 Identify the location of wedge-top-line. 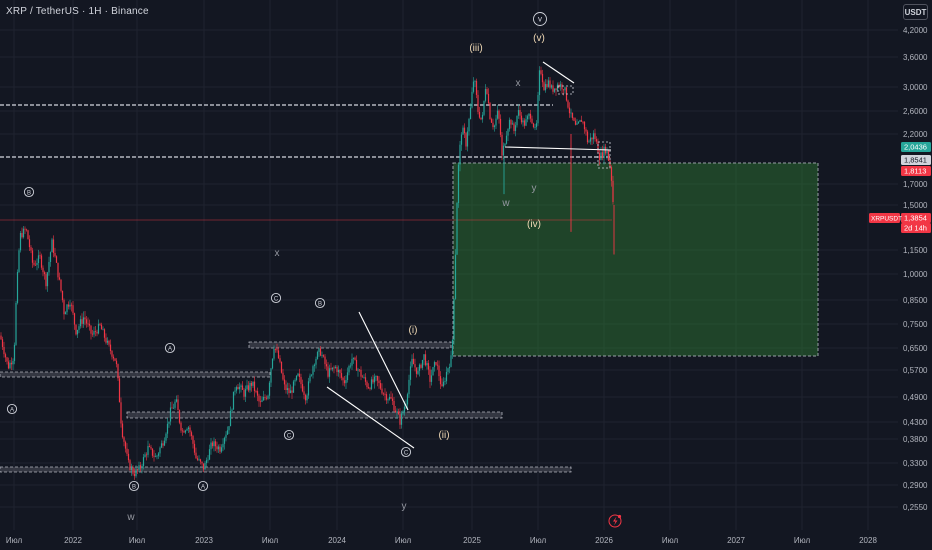
(558, 72).